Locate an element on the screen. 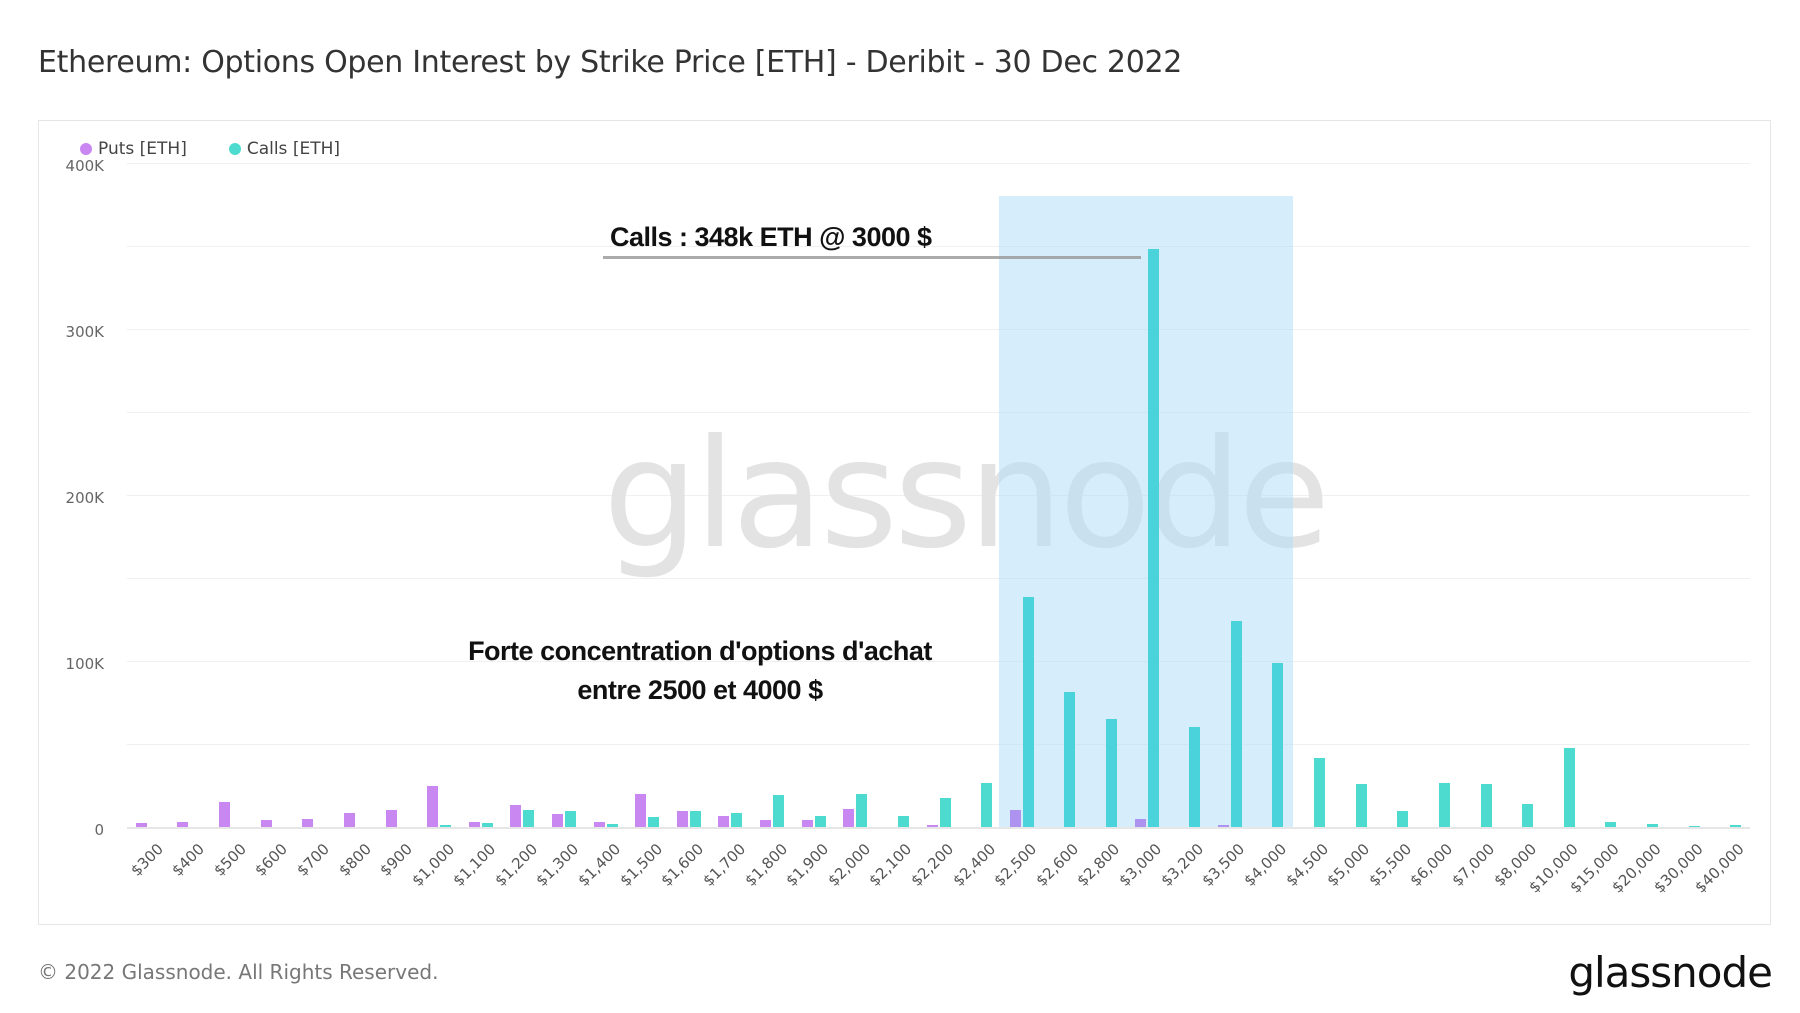  annotation-range-line1: Forte concentration d'options d'achat is located at coordinates (700, 651).